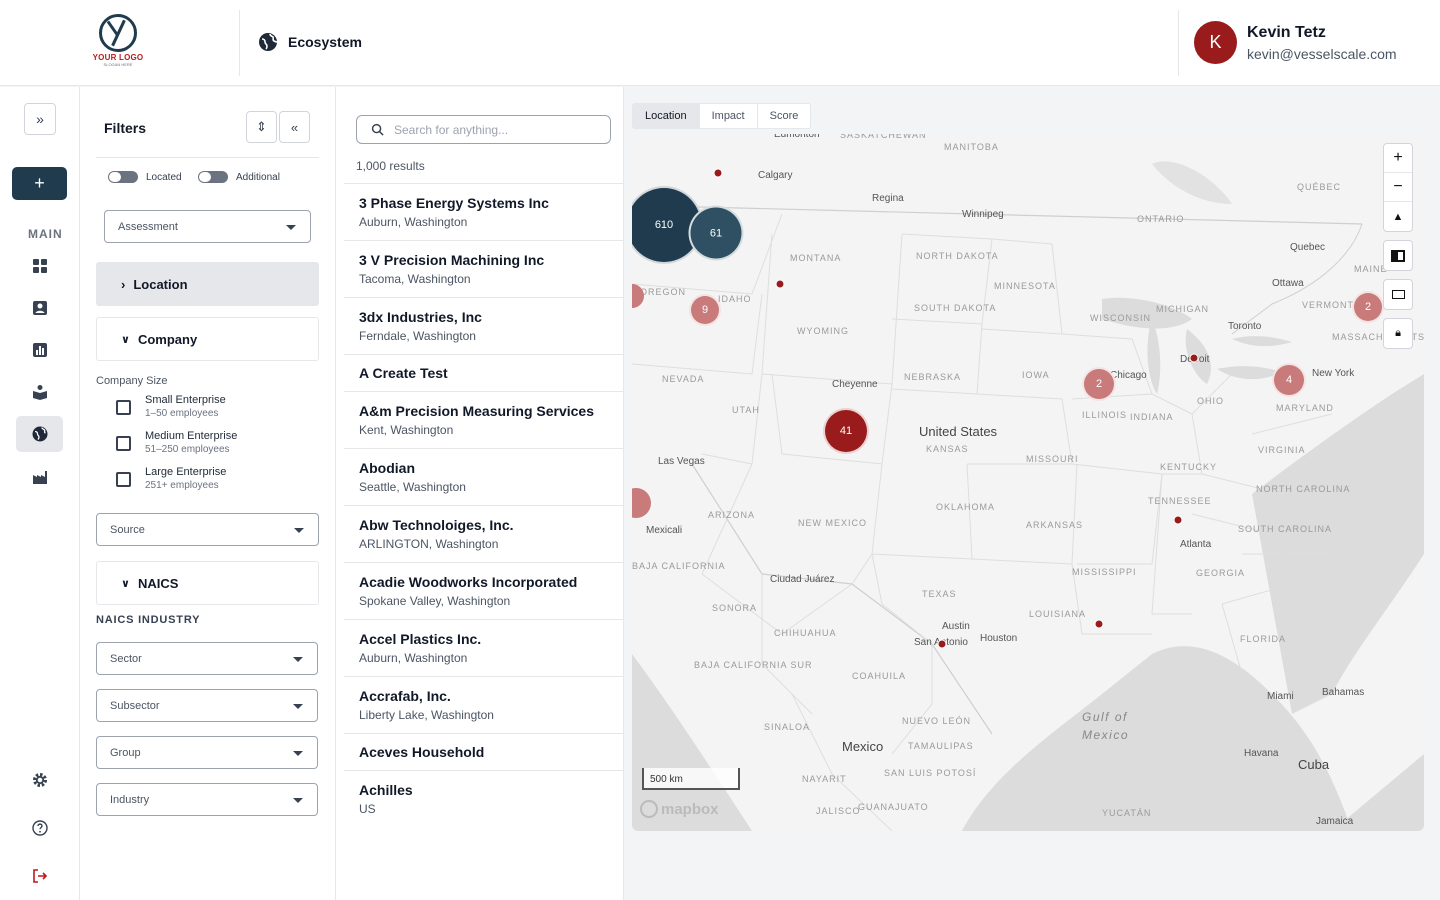  I want to click on list-item: Accrafab, Inc. Liberty Lake, Washington, so click(484, 704).